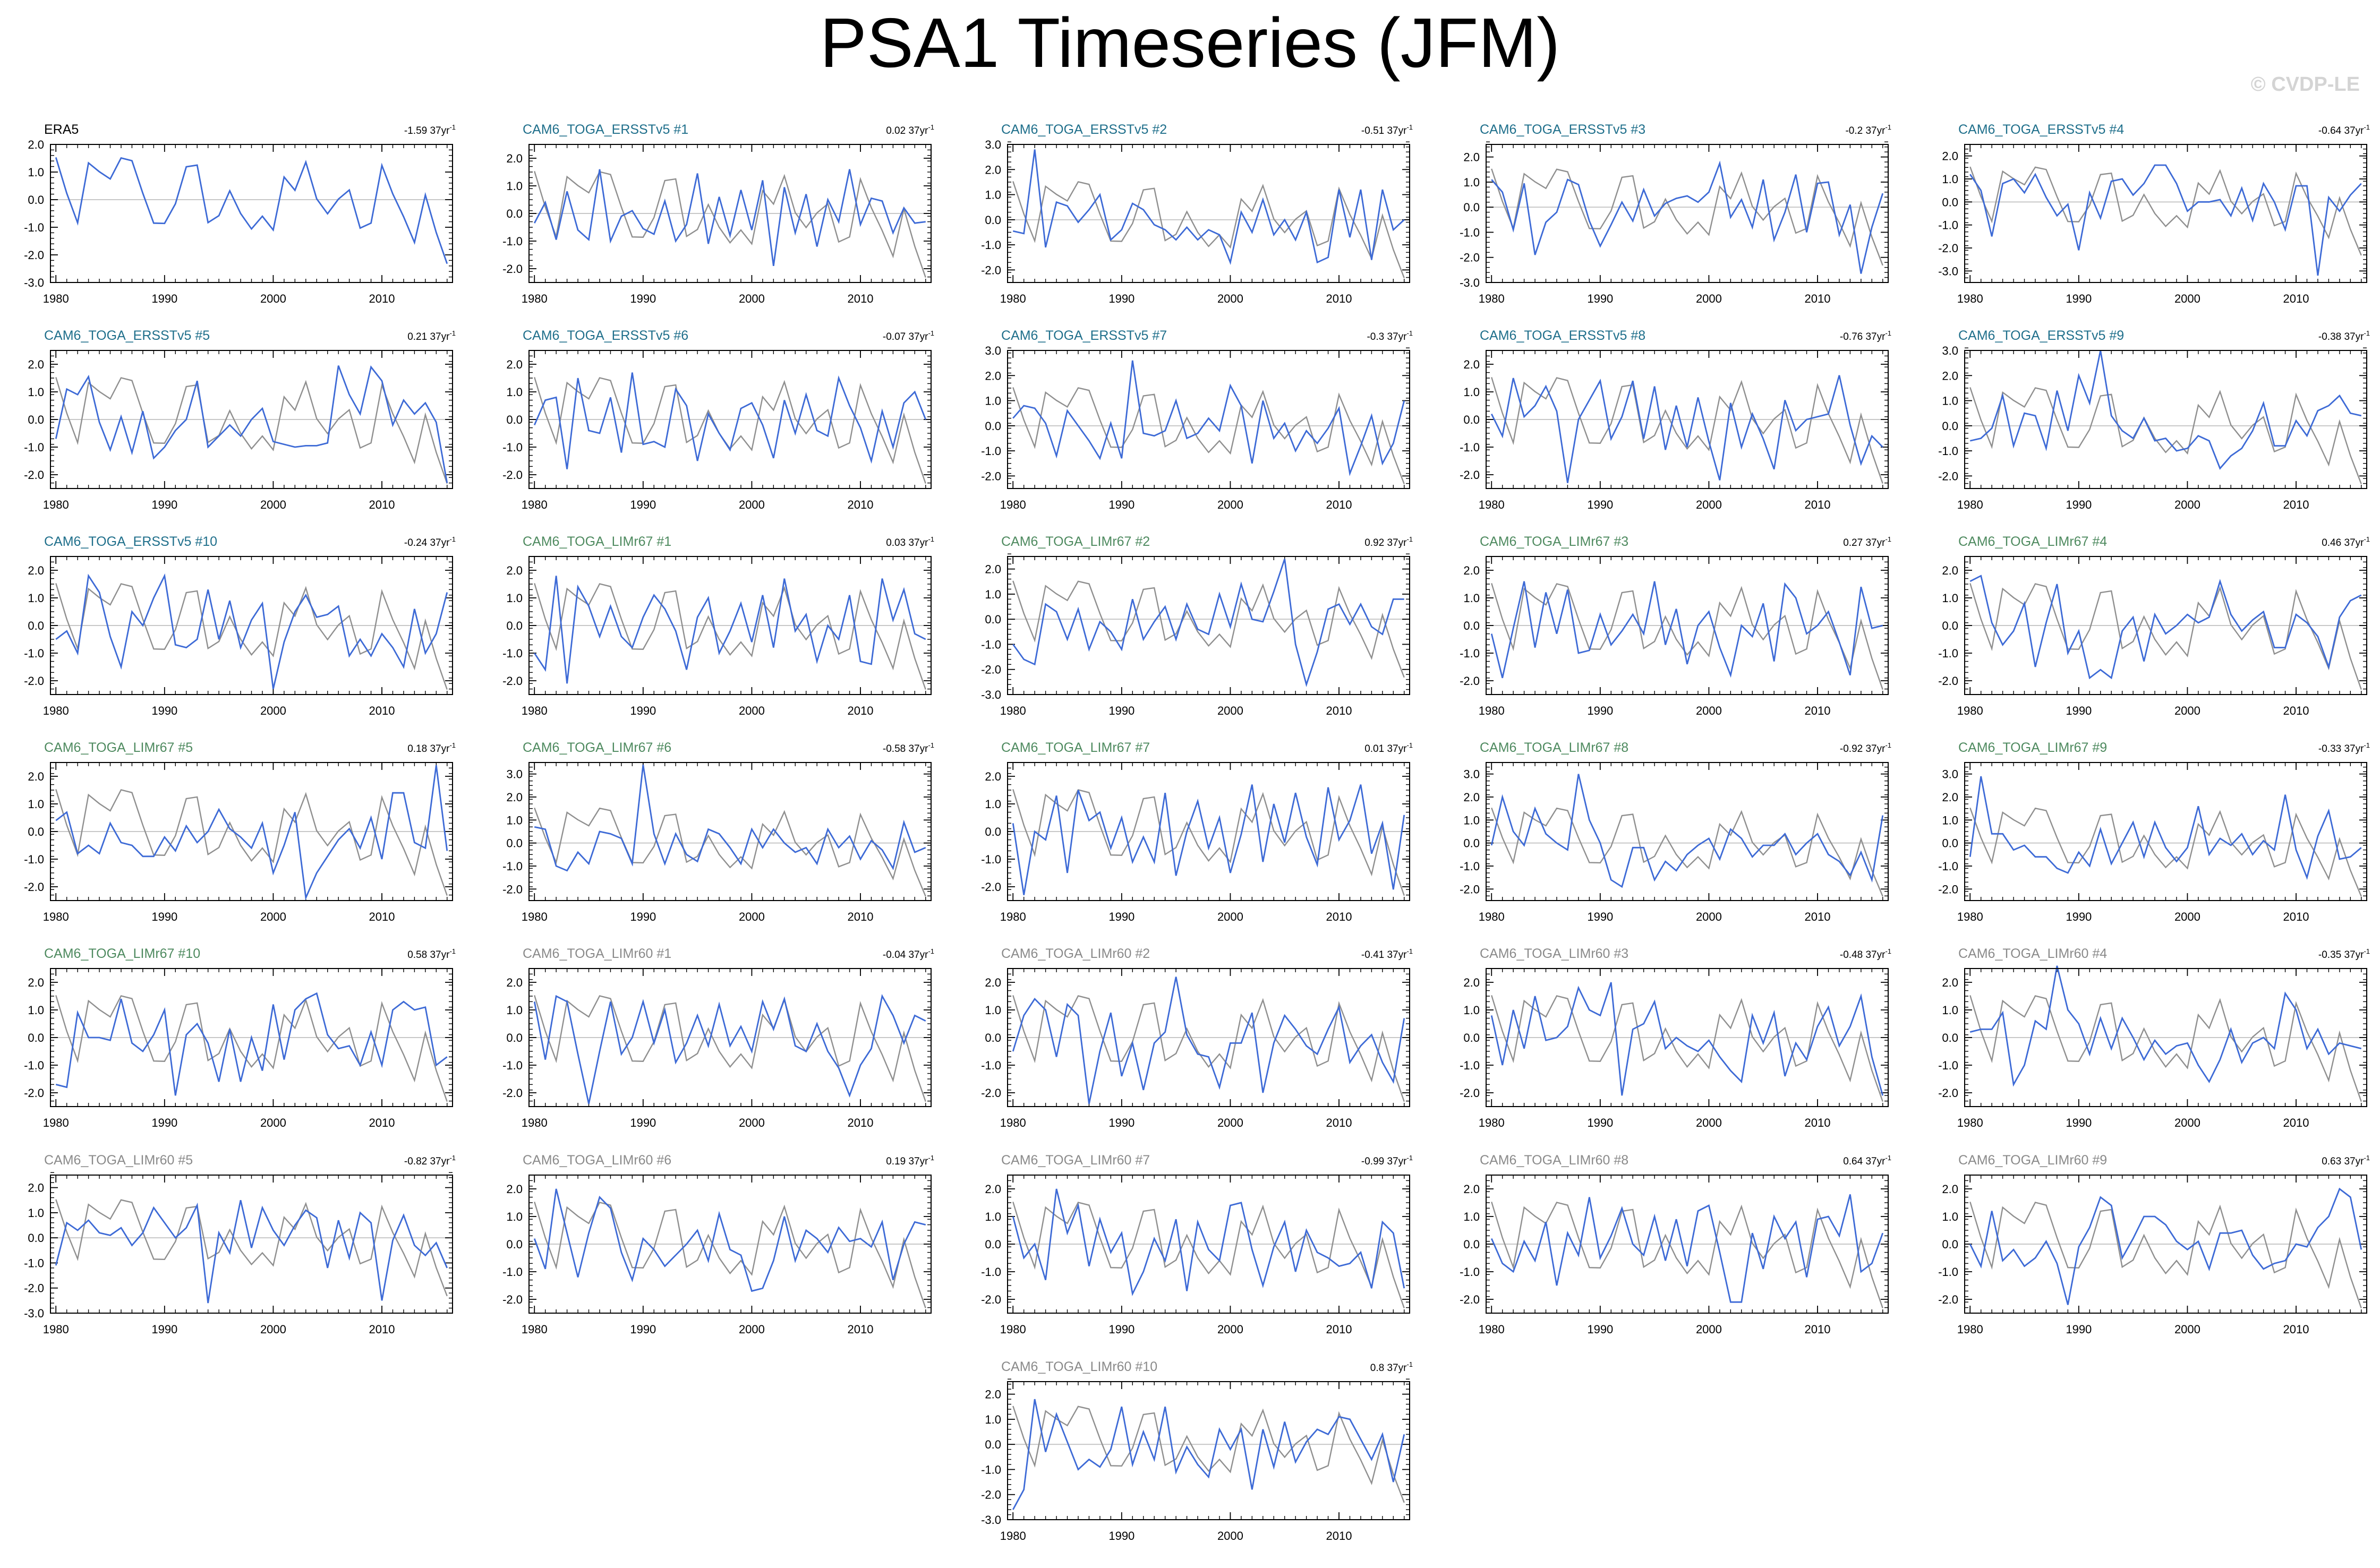 Image resolution: width=2380 pixels, height=1568 pixels. Describe the element at coordinates (910, 542) in the screenshot. I see `trend-label: 0.03 37yr-1` at that location.